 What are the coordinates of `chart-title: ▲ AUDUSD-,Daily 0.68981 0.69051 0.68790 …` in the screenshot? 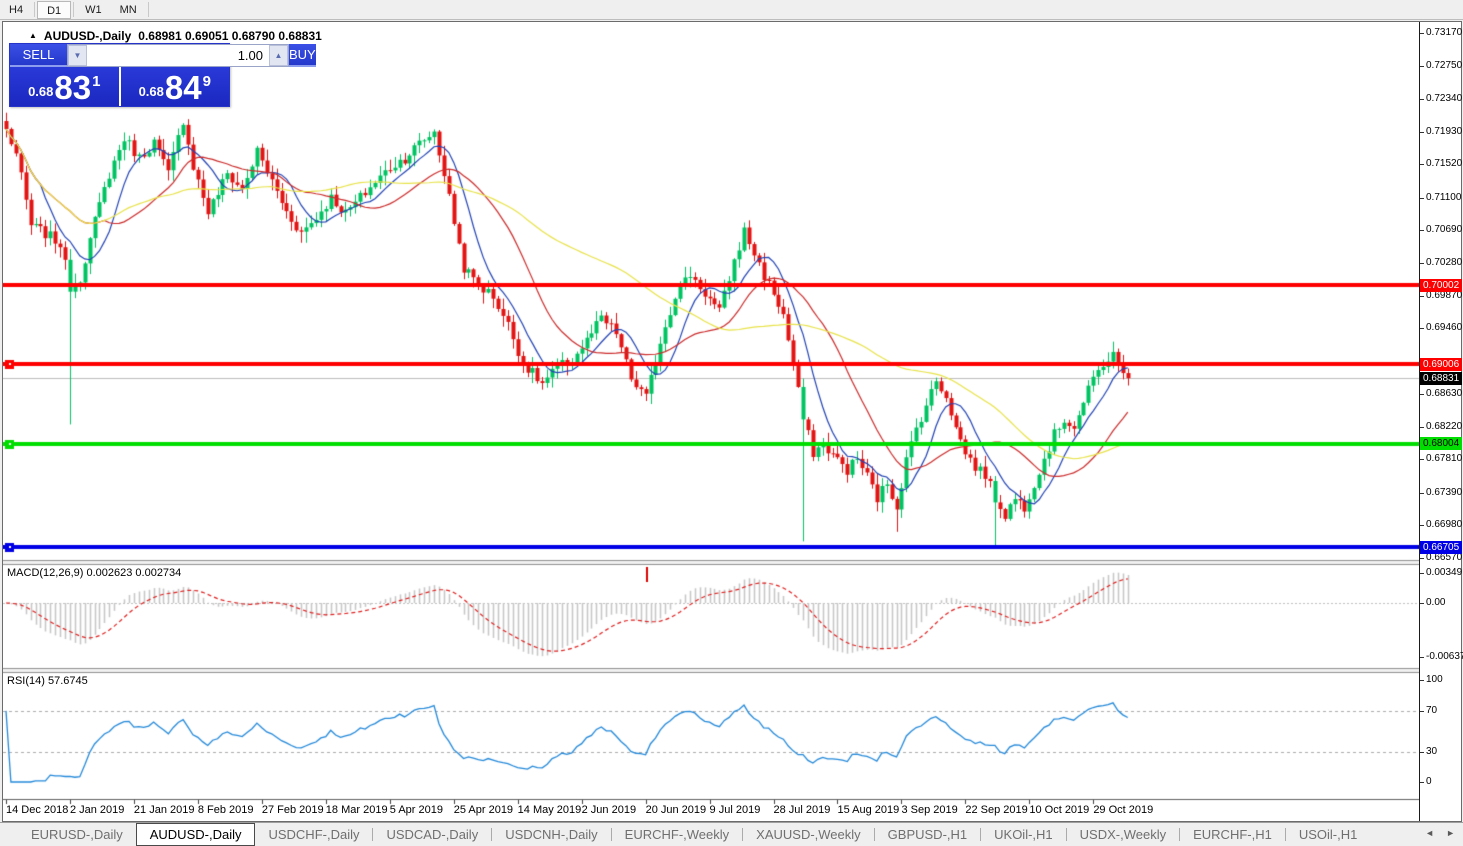 It's located at (175, 36).